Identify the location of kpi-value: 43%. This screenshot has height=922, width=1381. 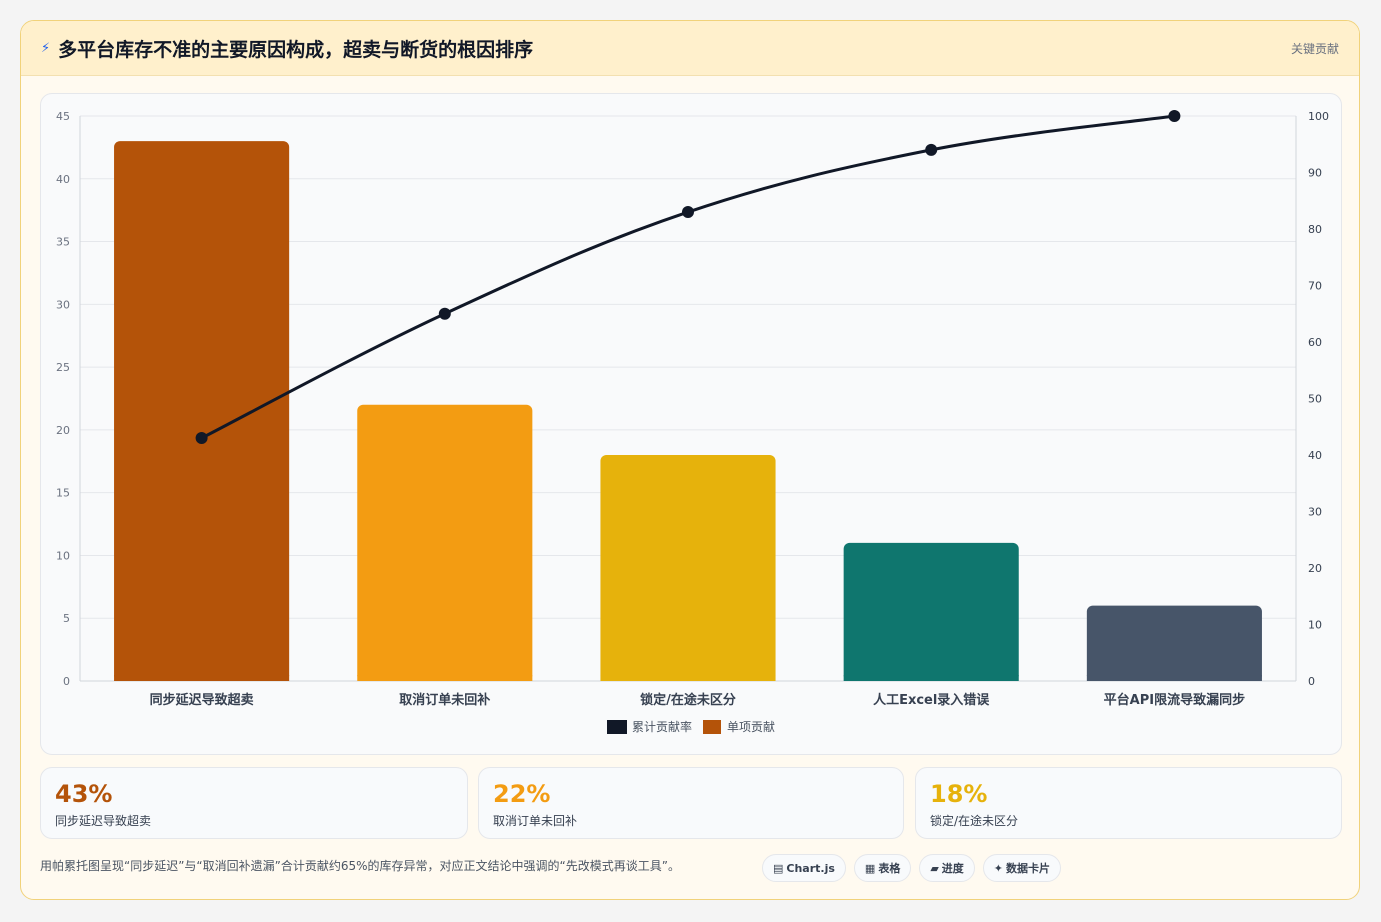
(84, 794).